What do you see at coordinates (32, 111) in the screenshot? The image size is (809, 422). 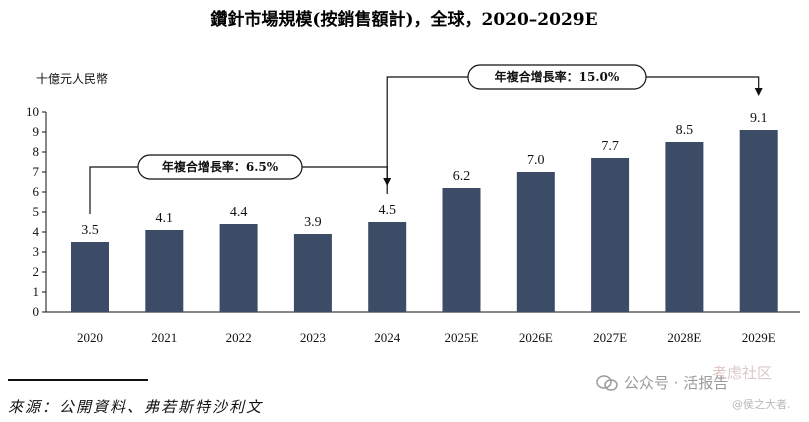 I see `y-tick-label: 10` at bounding box center [32, 111].